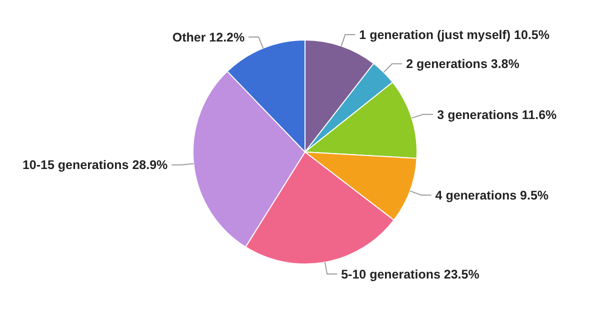 The image size is (600, 325). What do you see at coordinates (410, 274) in the screenshot?
I see `slice-label: 5-10 generations 23.5%` at bounding box center [410, 274].